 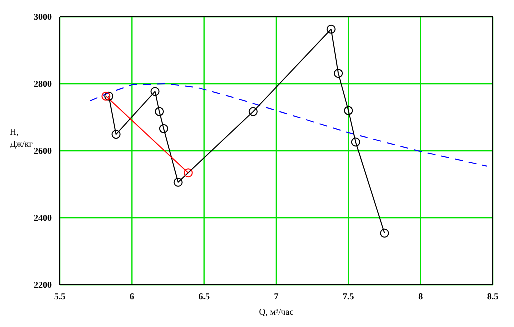 I want to click on y-tick-label: 3000, so click(x=43, y=17).